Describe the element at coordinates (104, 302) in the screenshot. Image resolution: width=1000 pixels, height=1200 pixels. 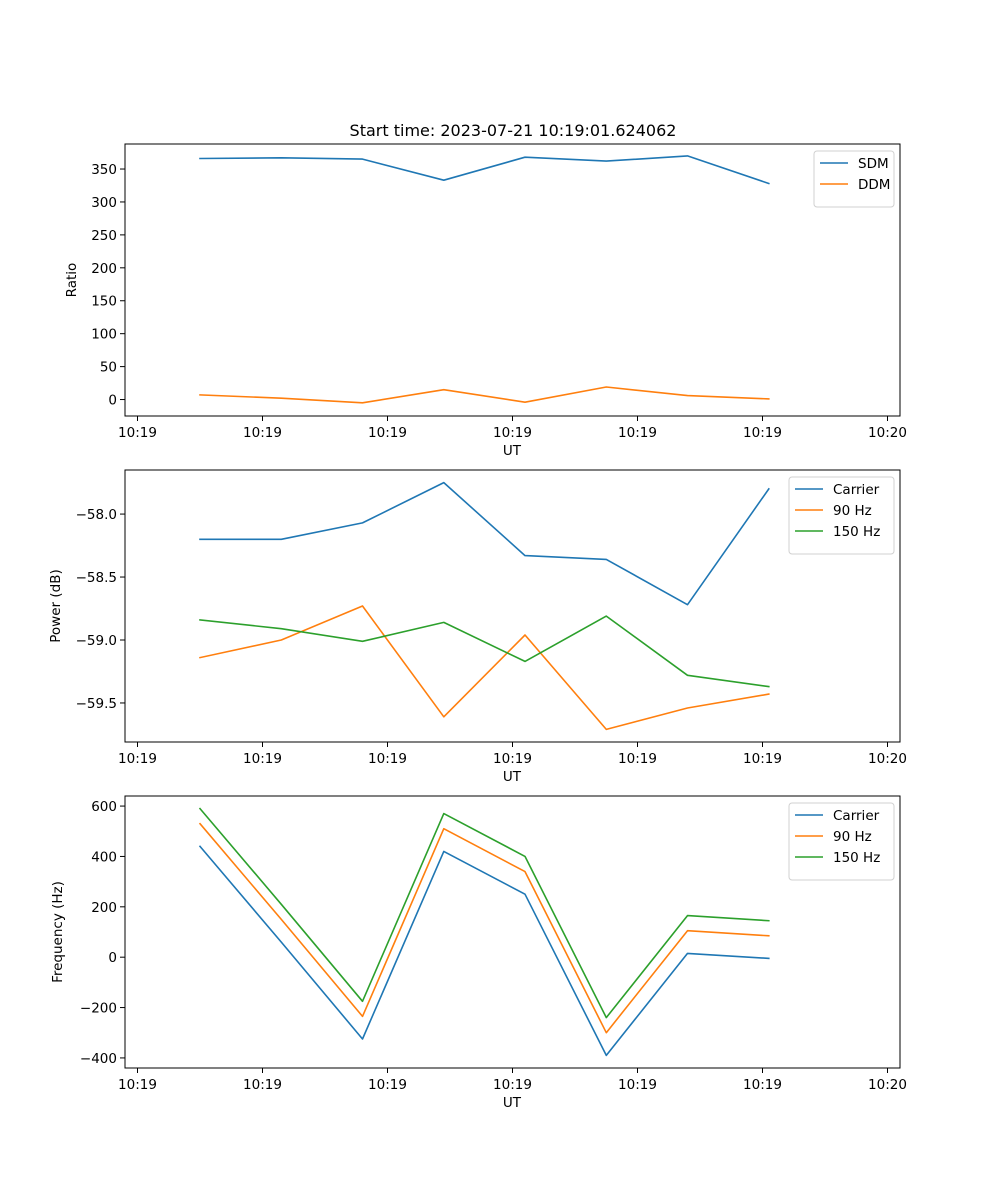
I see `y-tick-label: 150` at that location.